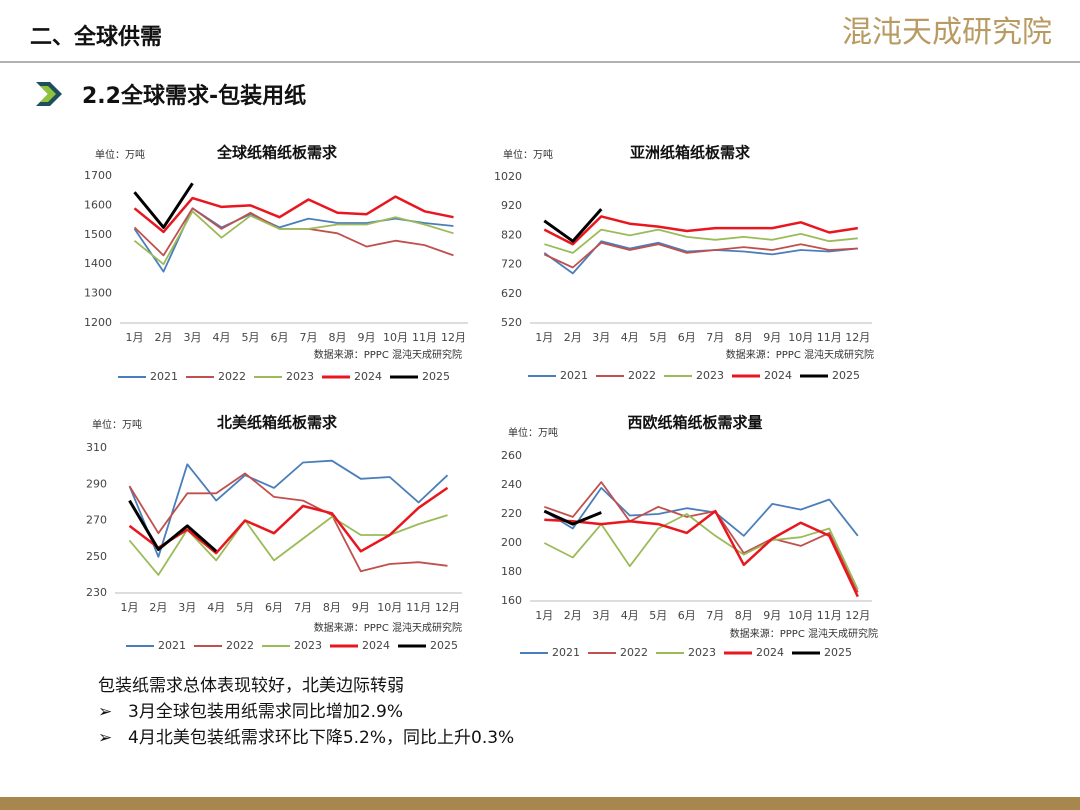 The width and height of the screenshot is (1080, 810). Describe the element at coordinates (694, 423) in the screenshot. I see `chart-title: 西欧纸箱纸板需求量` at that location.